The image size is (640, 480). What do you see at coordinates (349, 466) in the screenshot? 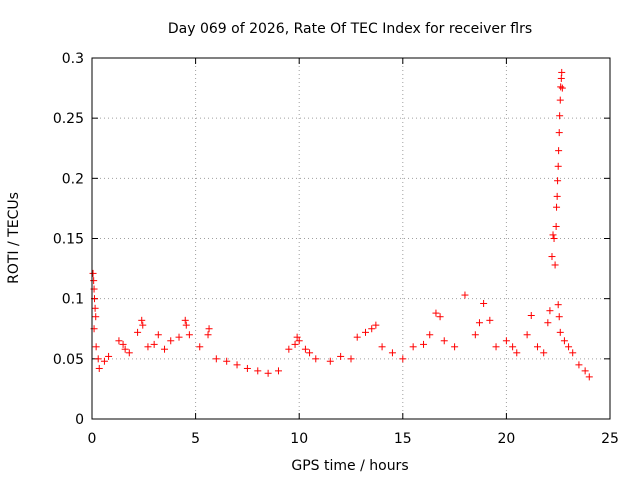
I see `x-axis-label: GPS time / hours` at bounding box center [349, 466].